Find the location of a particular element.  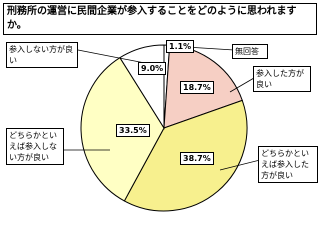

value-label: 1.1% is located at coordinates (180, 46).